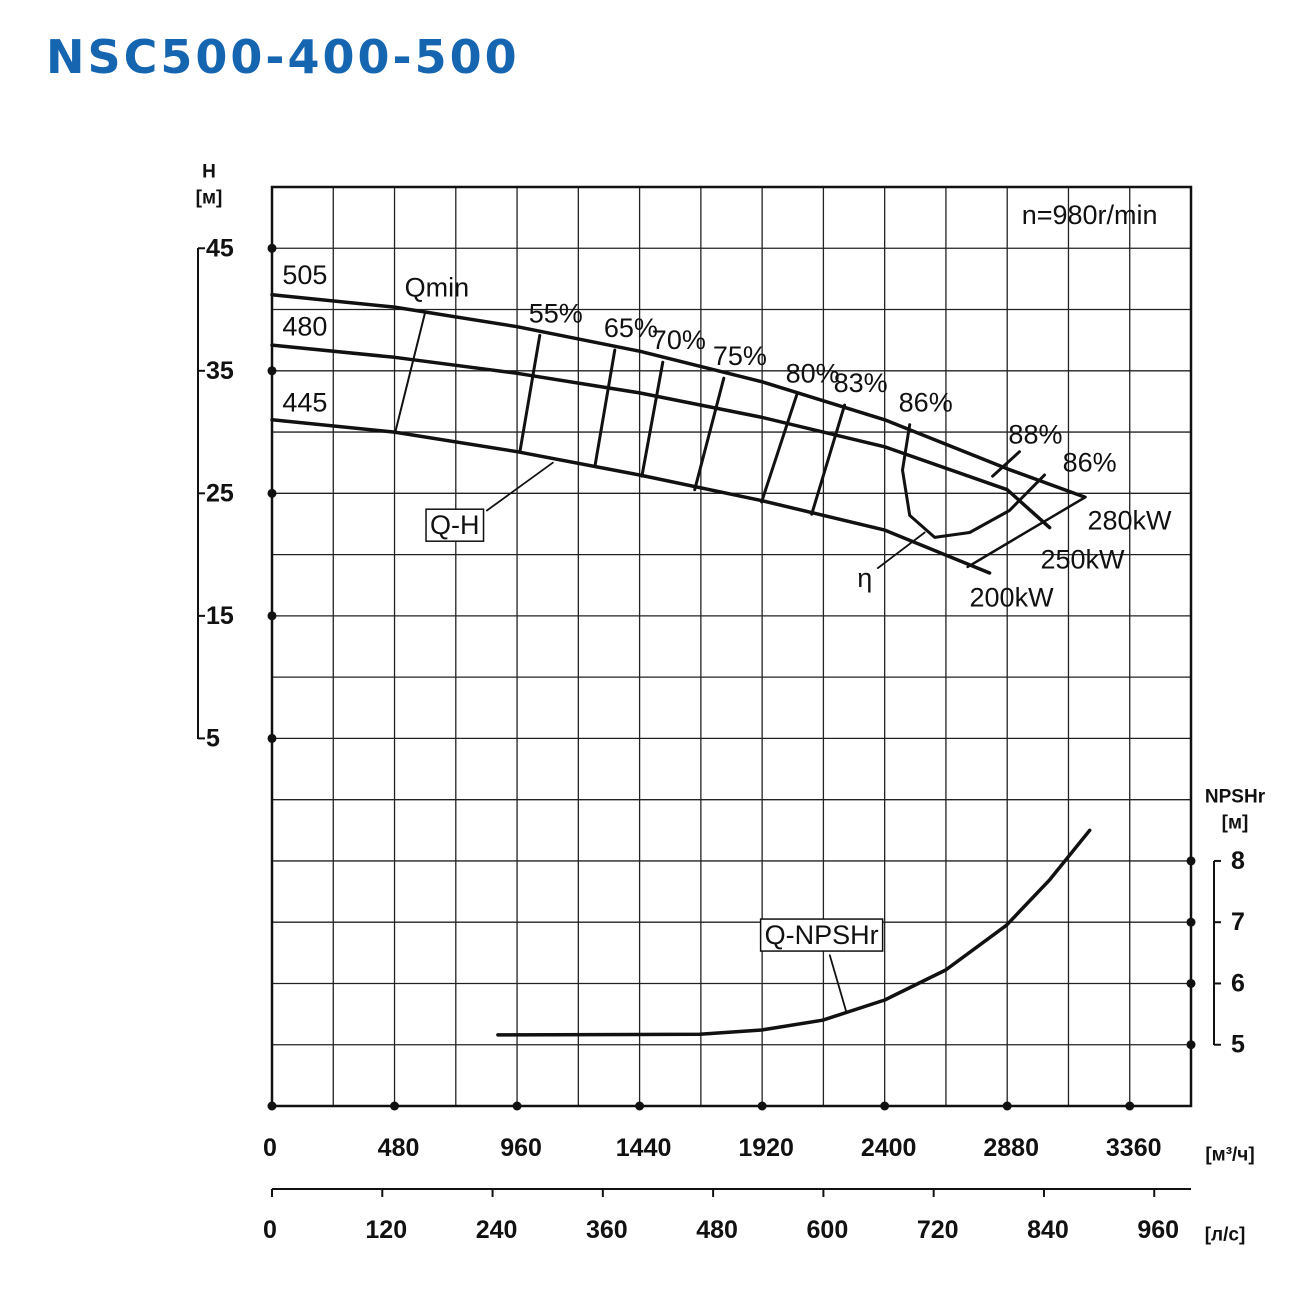  What do you see at coordinates (1026, 532) in the screenshot?
I see `power-line` at bounding box center [1026, 532].